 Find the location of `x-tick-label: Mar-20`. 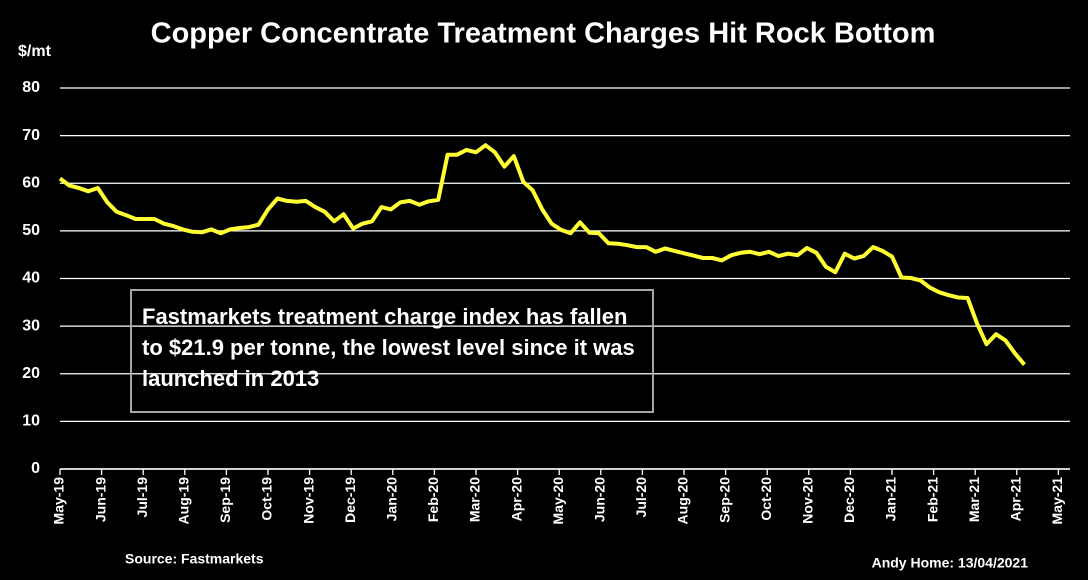

x-tick-label: Mar-20 is located at coordinates (475, 499).